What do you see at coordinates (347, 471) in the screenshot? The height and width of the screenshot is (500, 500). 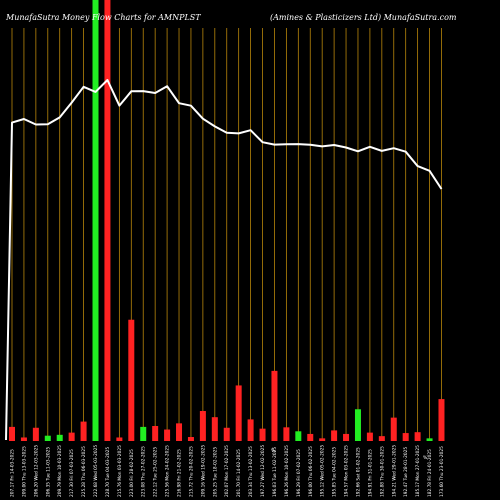 I see `x-tick-label: 194.57 Mon 03-02-2025` at bounding box center [347, 471].